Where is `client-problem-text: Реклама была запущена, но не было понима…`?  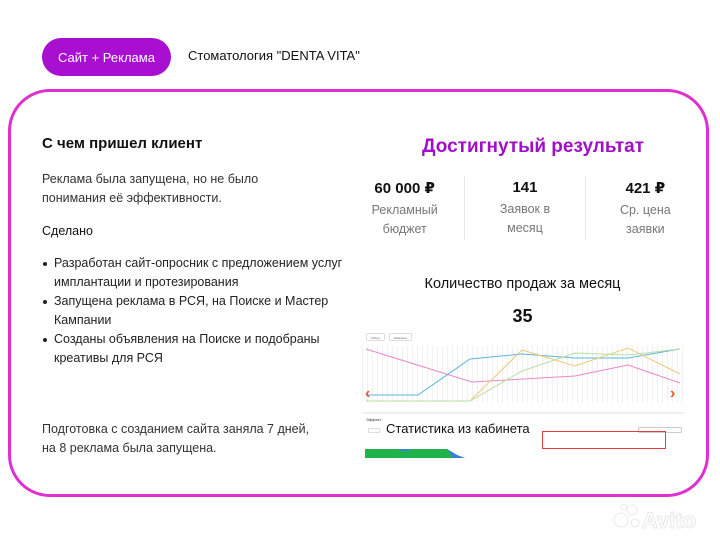 client-problem-text: Реклама была запущена, но не было понима… is located at coordinates (150, 188).